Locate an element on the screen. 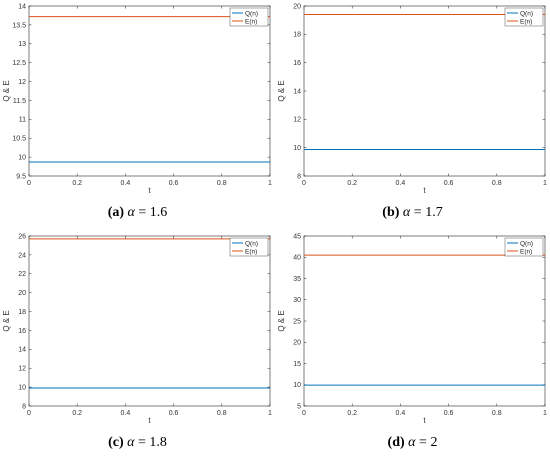  y-tick-label: 22 is located at coordinates (22, 274).